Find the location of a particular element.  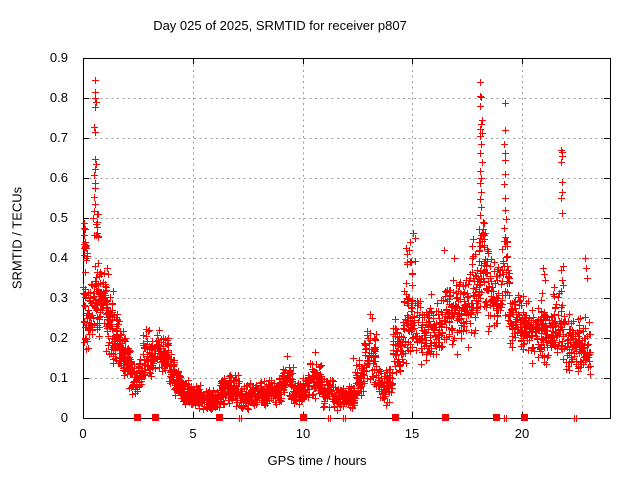

x-tick-label: 5 is located at coordinates (193, 433).